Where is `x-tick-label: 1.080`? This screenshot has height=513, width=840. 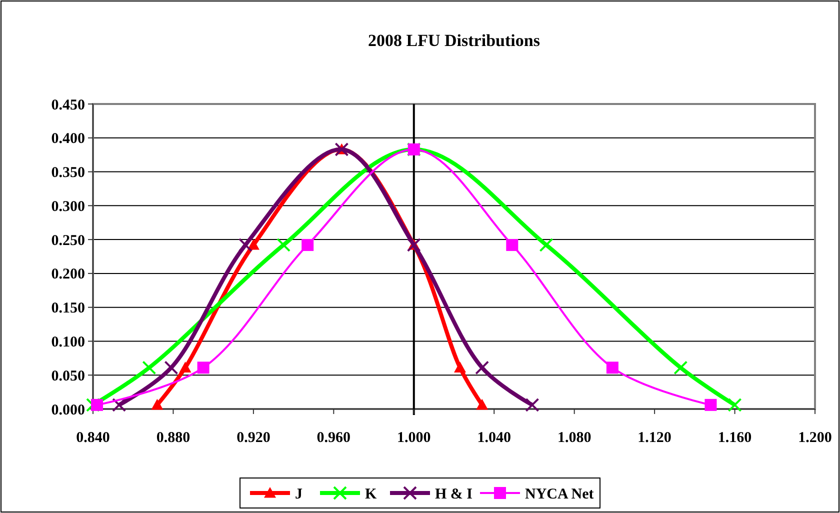 x-tick-label: 1.080 is located at coordinates (574, 438).